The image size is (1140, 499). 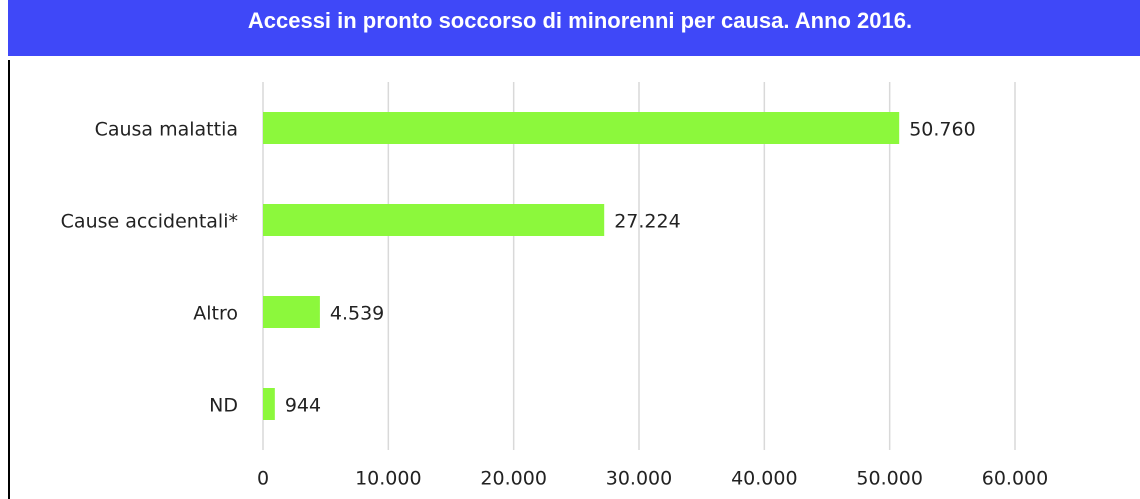 What do you see at coordinates (388, 479) in the screenshot?
I see `x-tick-label: 10.000` at bounding box center [388, 479].